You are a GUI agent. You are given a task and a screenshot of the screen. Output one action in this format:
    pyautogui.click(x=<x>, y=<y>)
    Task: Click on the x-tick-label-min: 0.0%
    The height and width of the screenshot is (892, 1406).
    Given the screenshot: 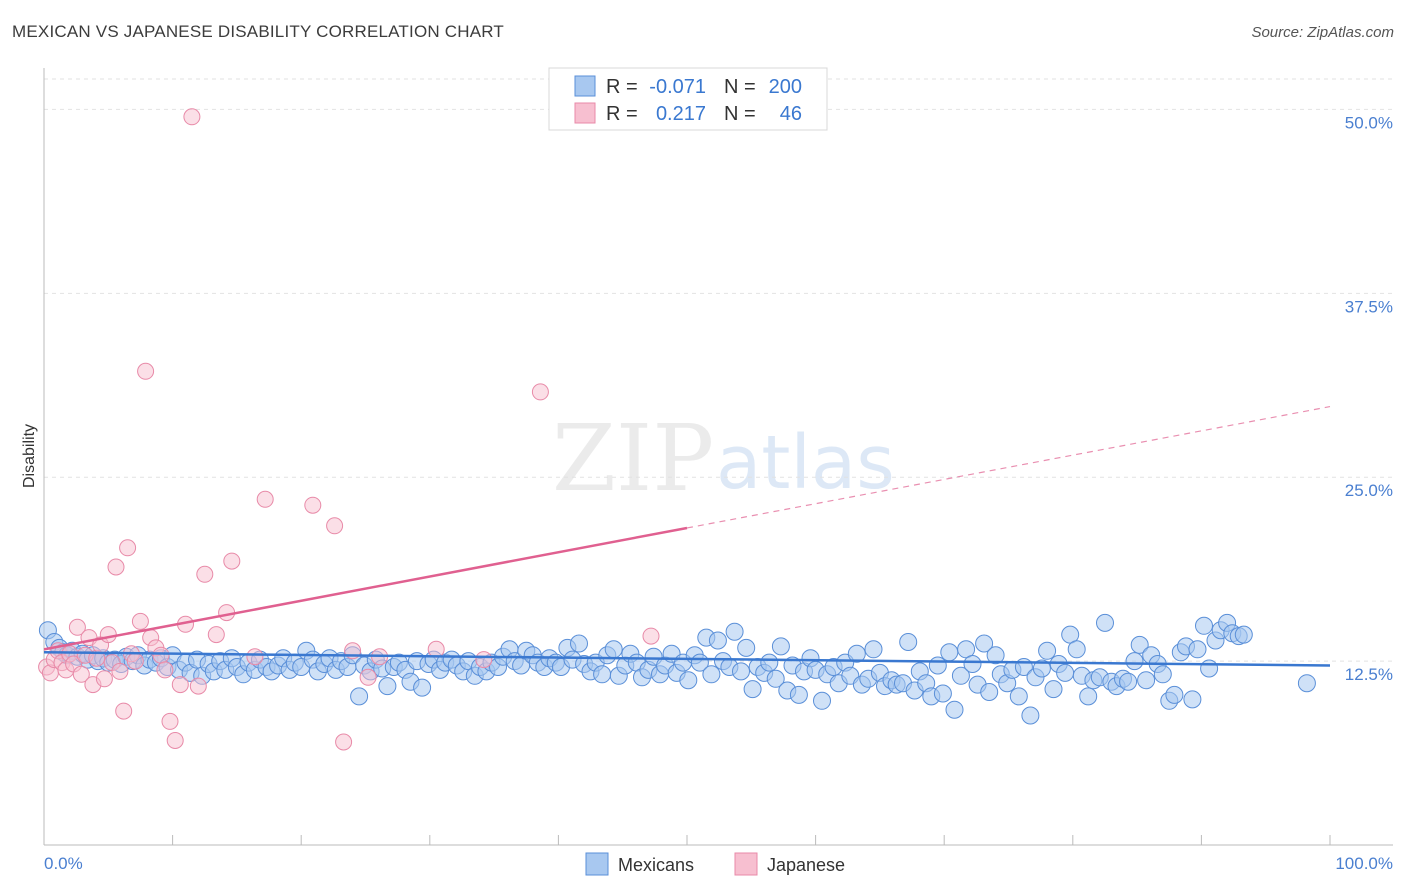 What is the action you would take?
    pyautogui.click(x=63, y=863)
    